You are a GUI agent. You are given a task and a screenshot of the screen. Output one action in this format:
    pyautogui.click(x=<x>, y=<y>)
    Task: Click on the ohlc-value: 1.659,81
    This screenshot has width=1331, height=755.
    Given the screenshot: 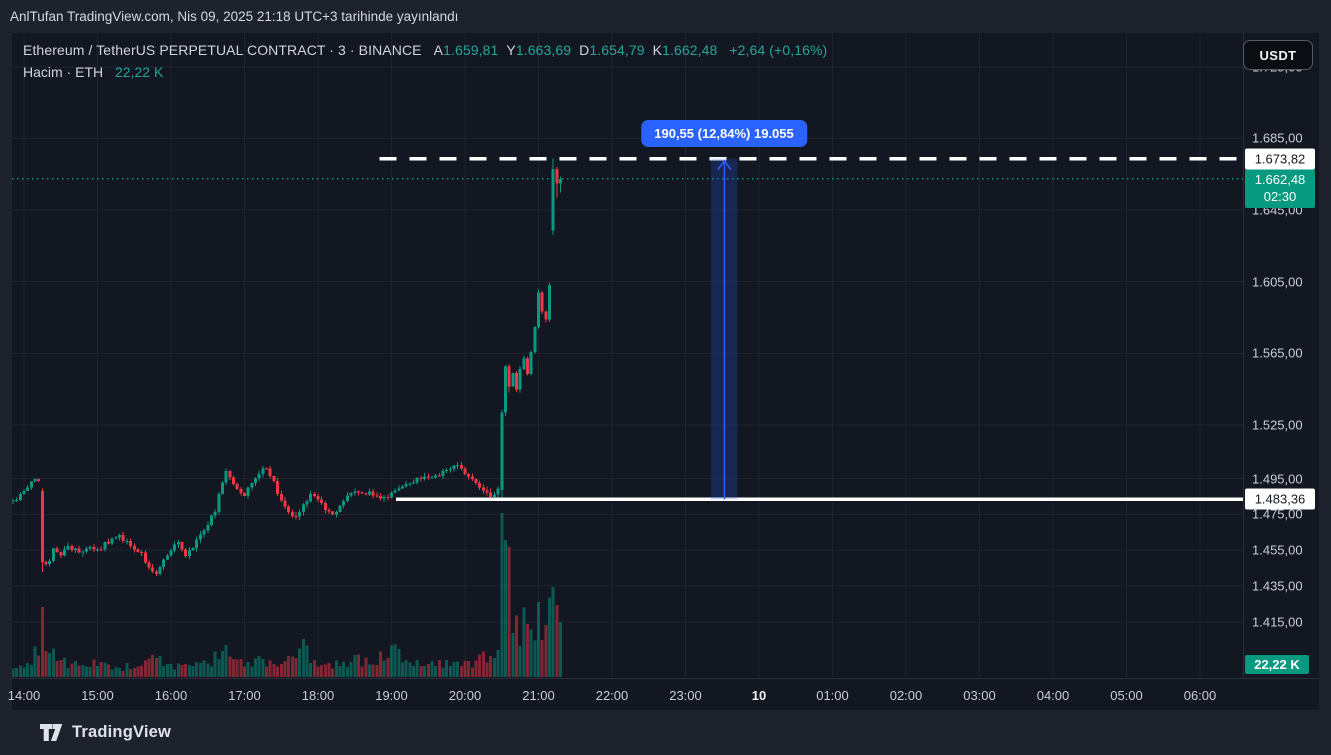 What is the action you would take?
    pyautogui.click(x=471, y=50)
    